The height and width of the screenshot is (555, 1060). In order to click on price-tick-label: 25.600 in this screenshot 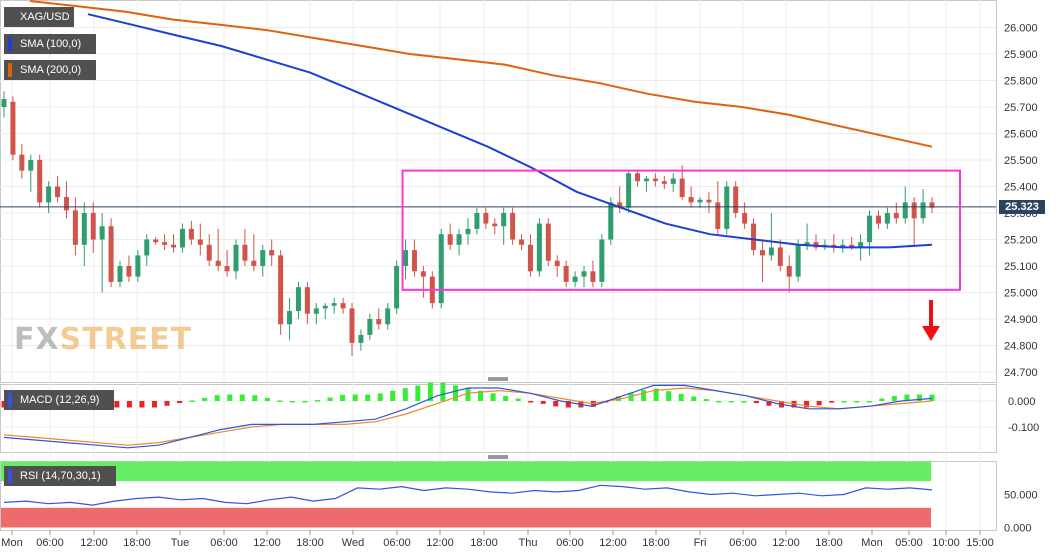, I will do `click(1021, 135)`.